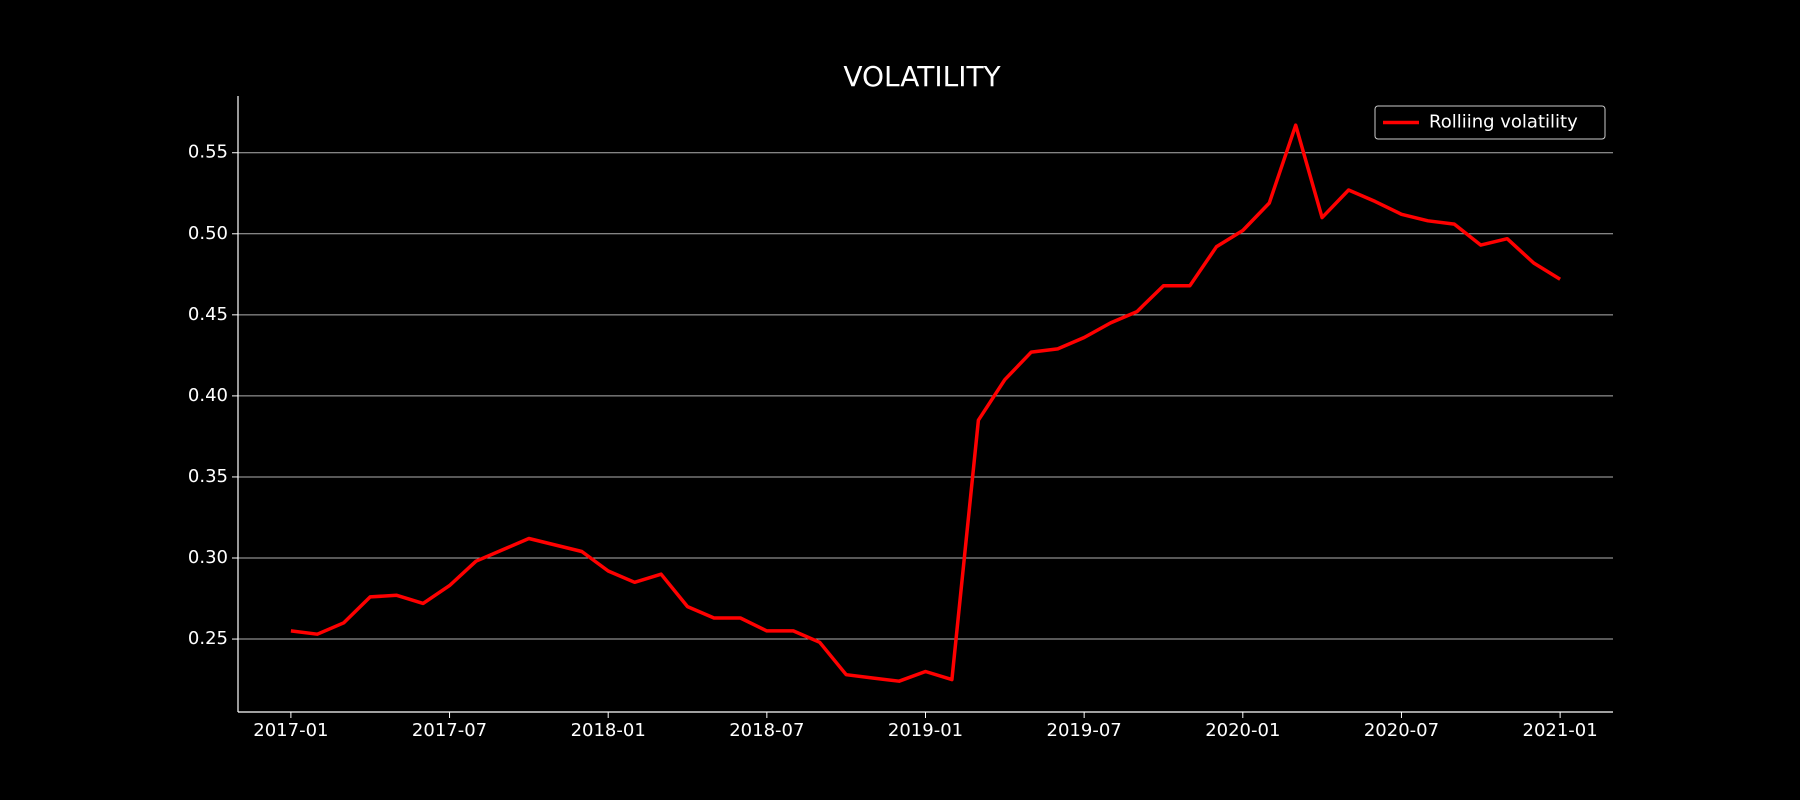 The height and width of the screenshot is (800, 1800). What do you see at coordinates (208, 152) in the screenshot?
I see `y-tick-label: 0.55` at bounding box center [208, 152].